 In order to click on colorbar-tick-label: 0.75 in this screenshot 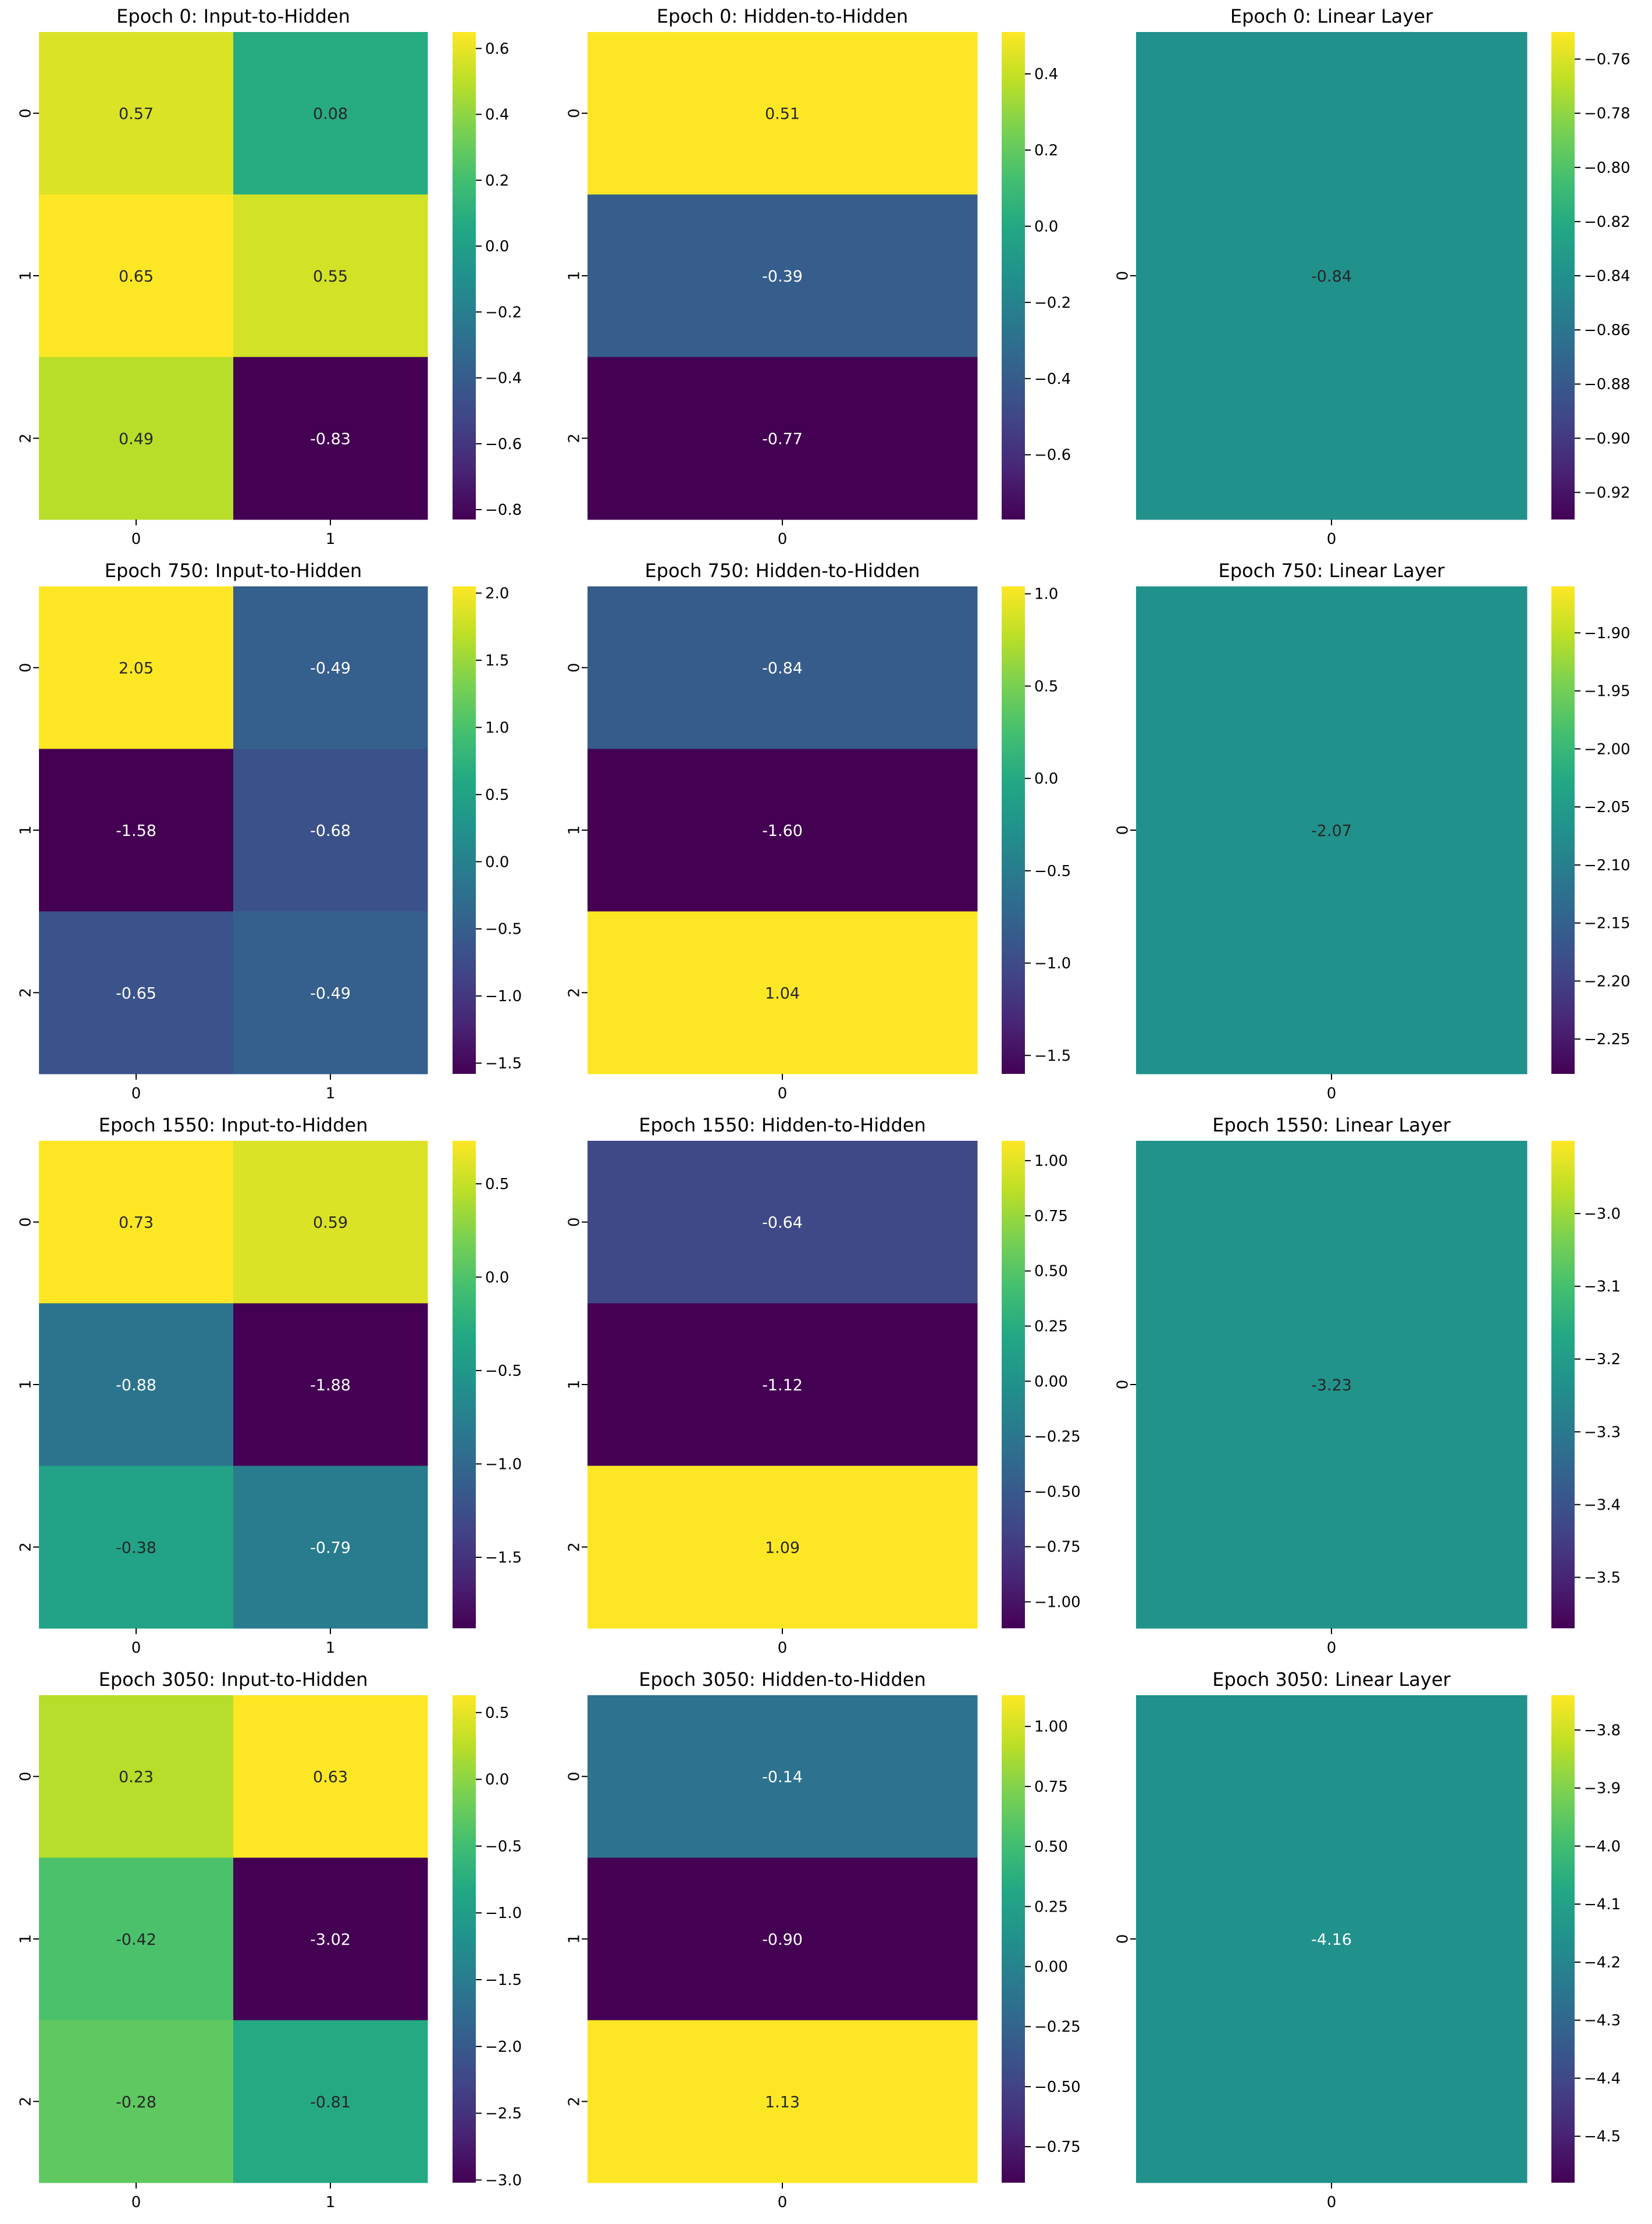, I will do `click(1051, 1216)`.